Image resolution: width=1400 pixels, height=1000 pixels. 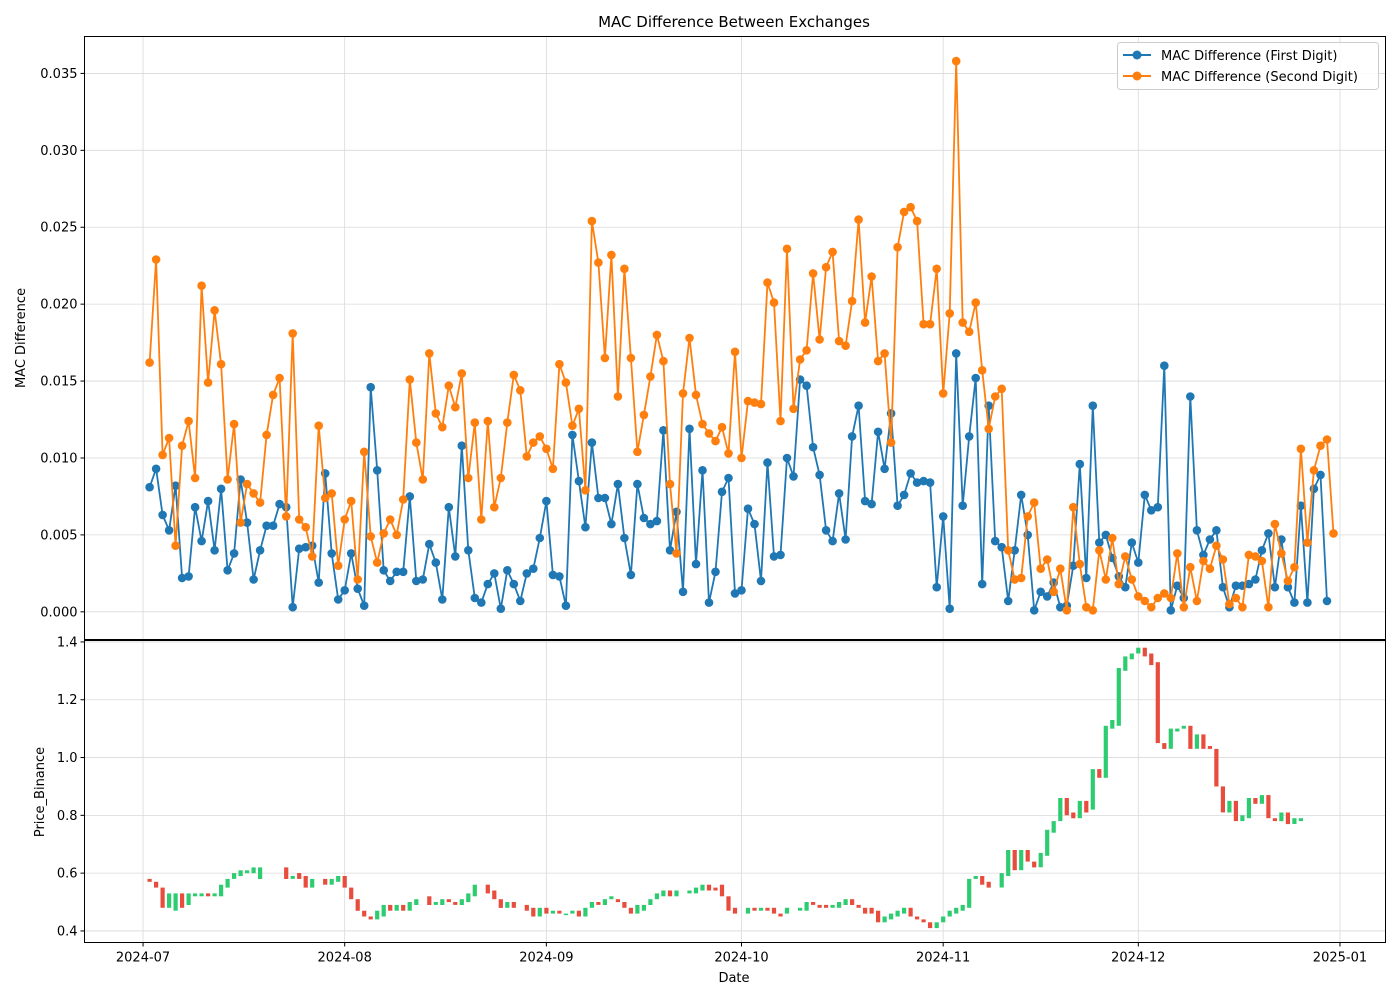 What do you see at coordinates (67, 931) in the screenshot?
I see `price-y-tick-label: 0.4` at bounding box center [67, 931].